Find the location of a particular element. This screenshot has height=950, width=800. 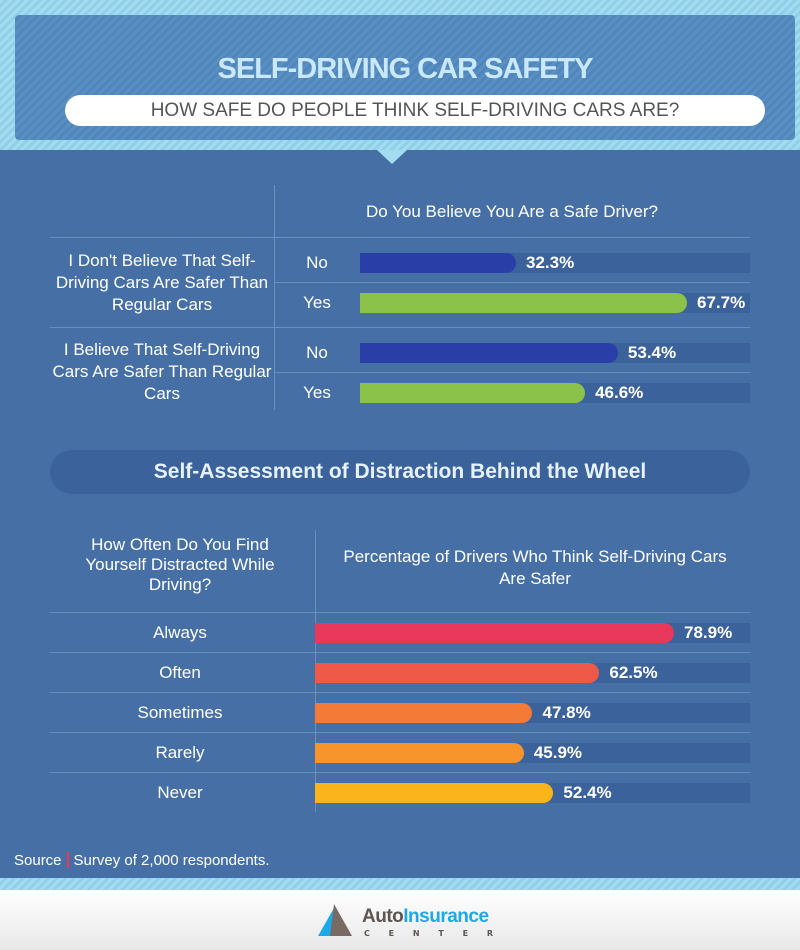

category-label: Always is located at coordinates (180, 632).